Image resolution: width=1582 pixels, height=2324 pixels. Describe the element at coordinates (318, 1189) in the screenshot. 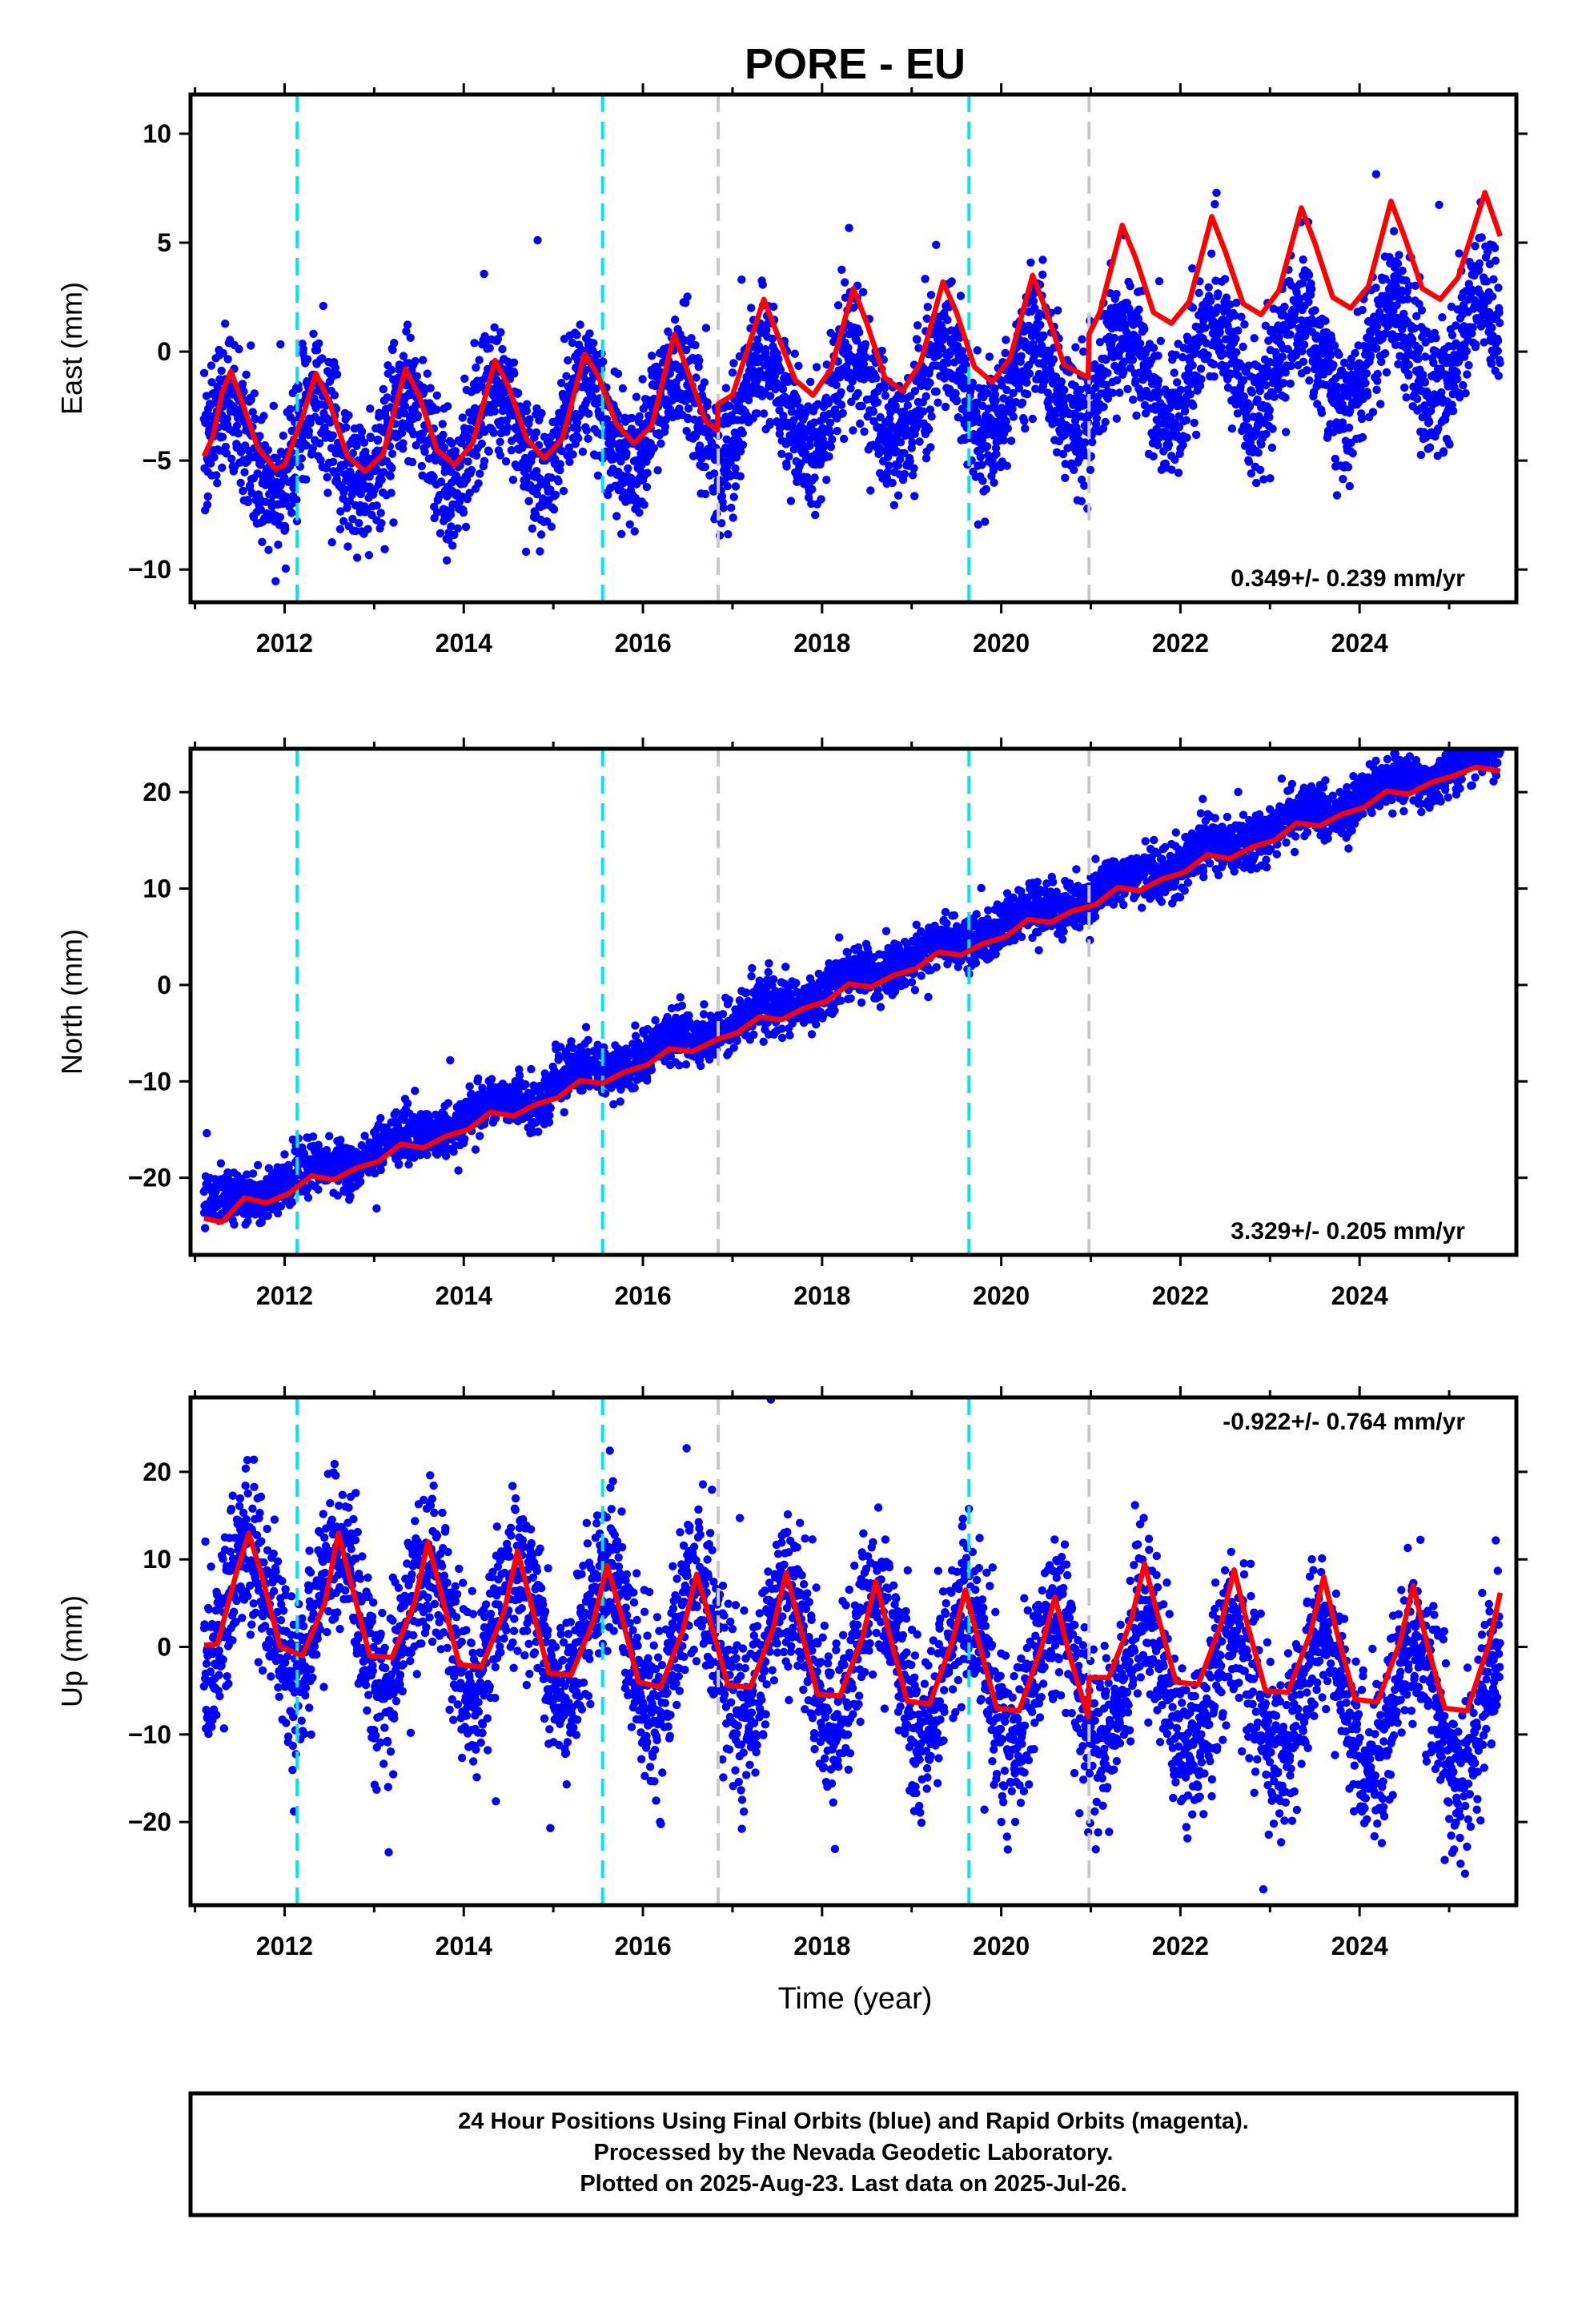

I see `north-data-point` at that location.